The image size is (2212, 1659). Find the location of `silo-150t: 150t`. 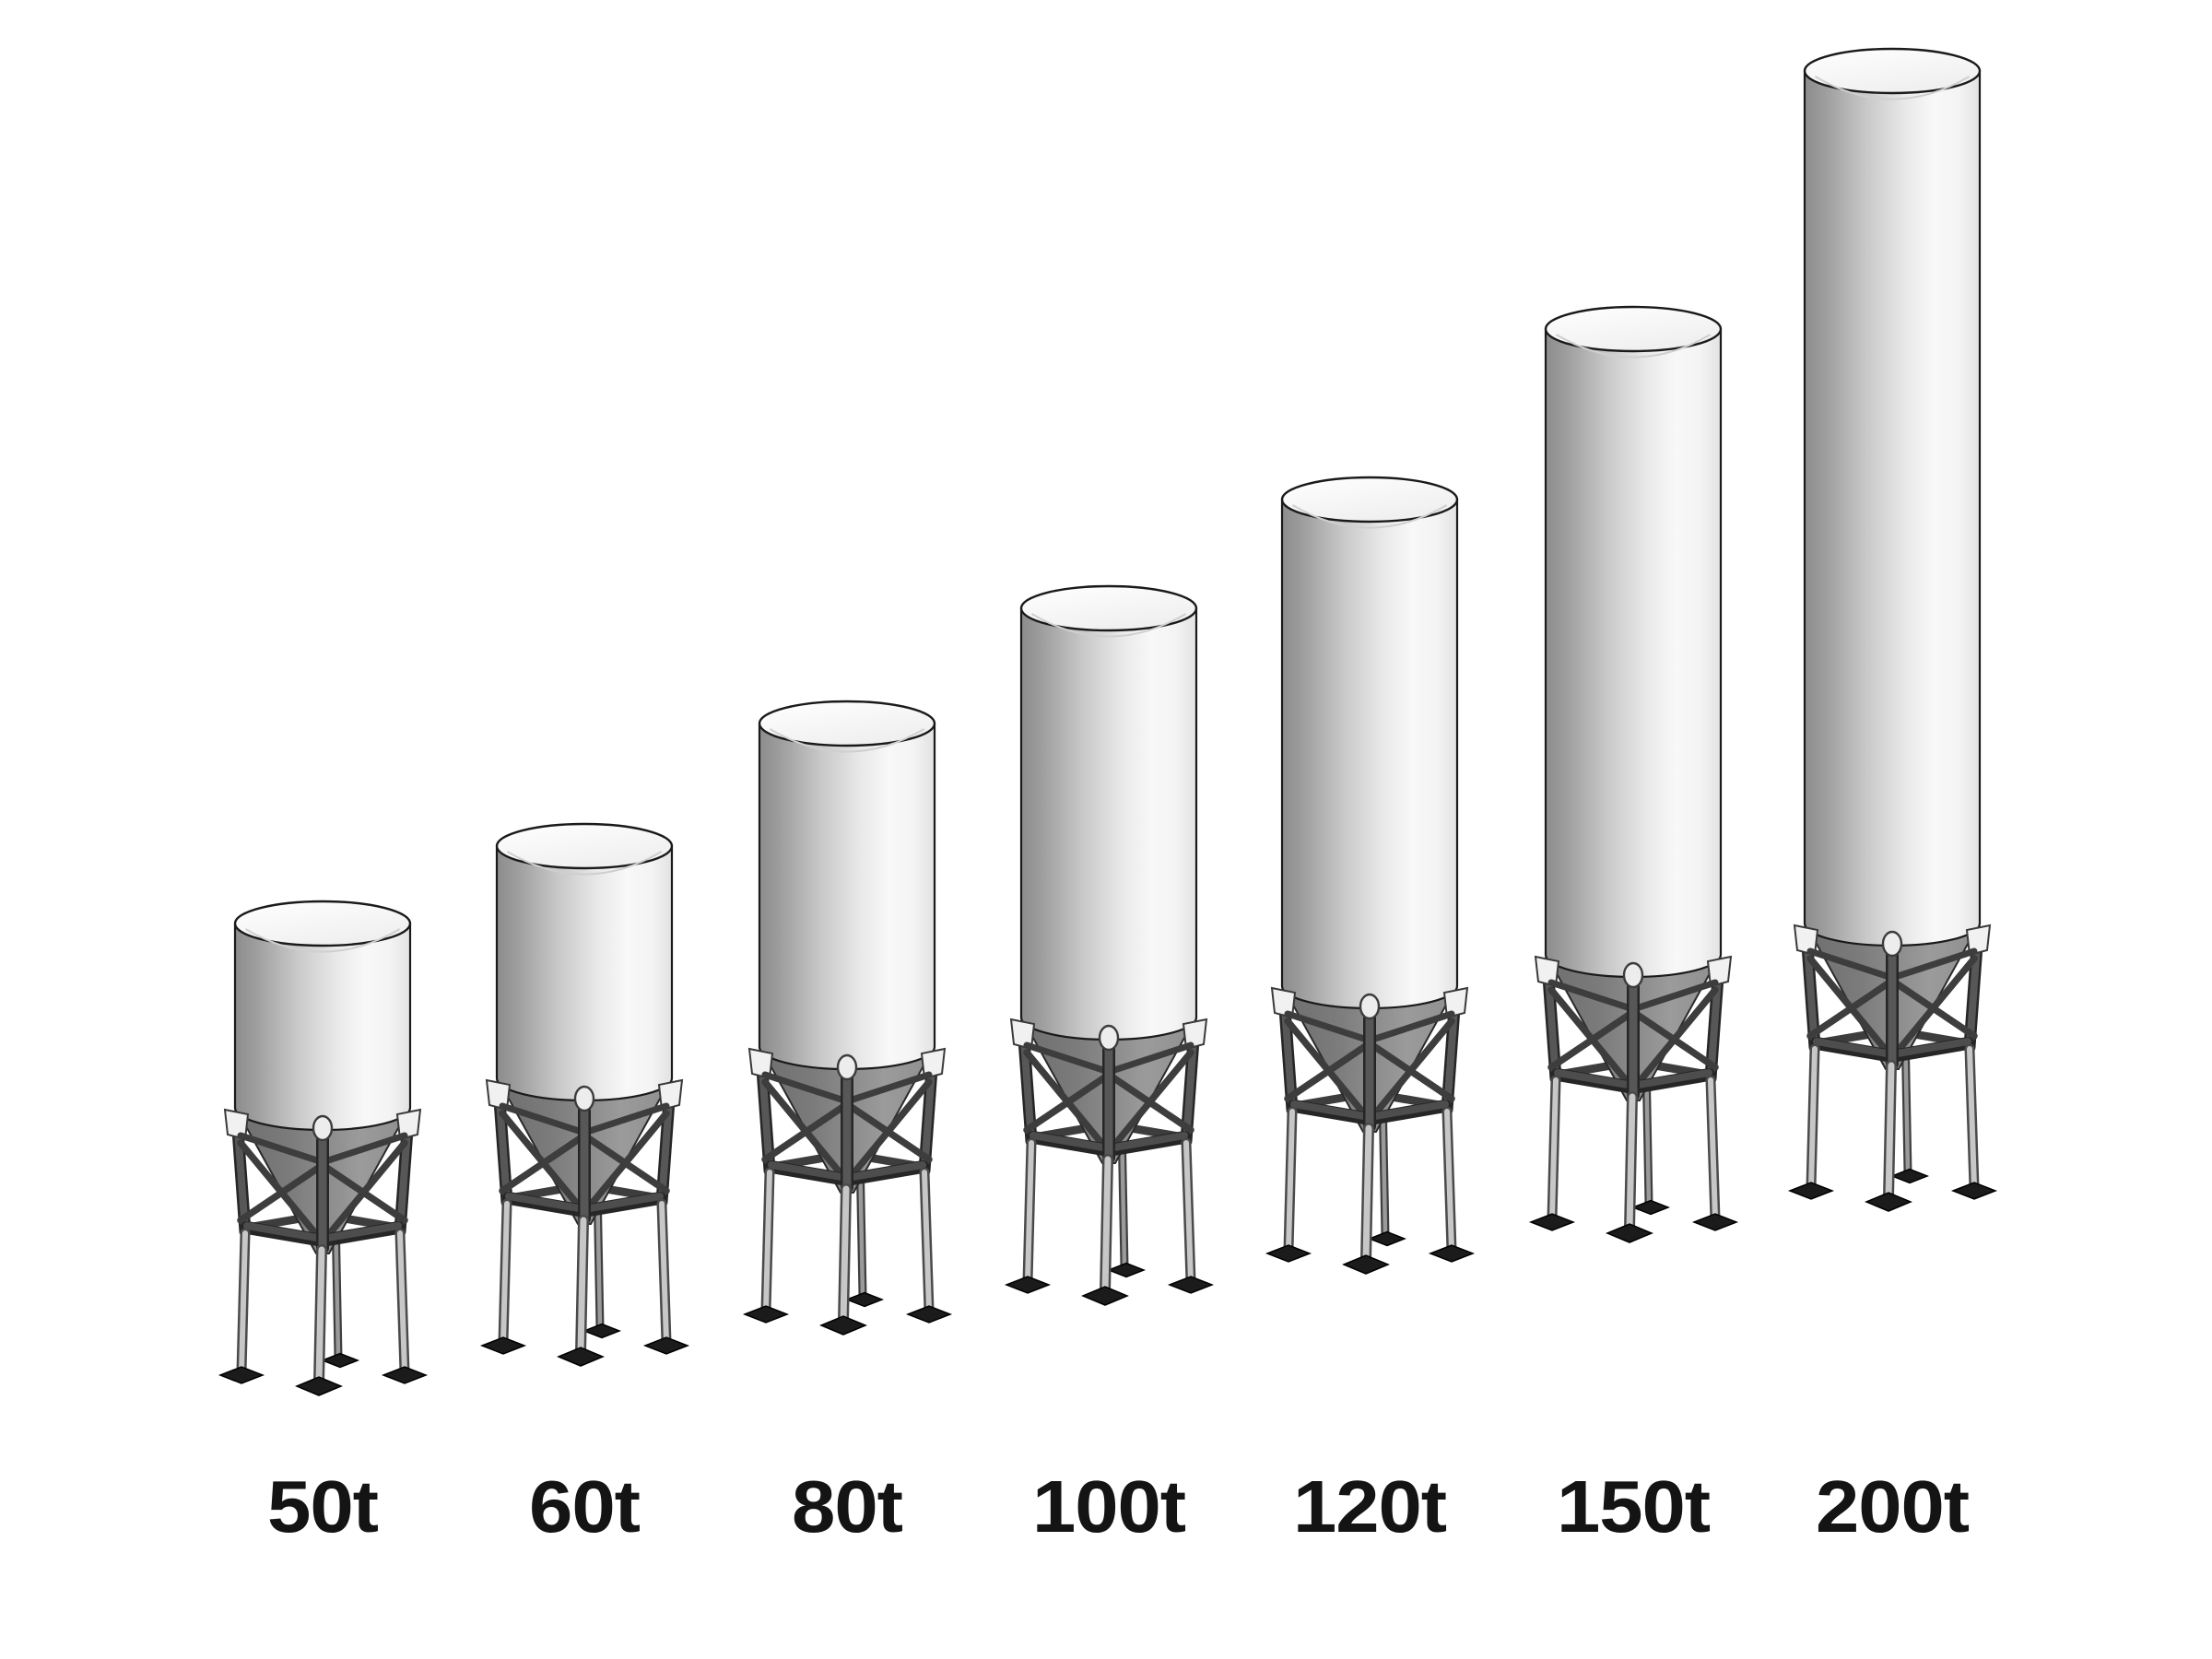

silo-150t: 150t is located at coordinates (1633, 926).